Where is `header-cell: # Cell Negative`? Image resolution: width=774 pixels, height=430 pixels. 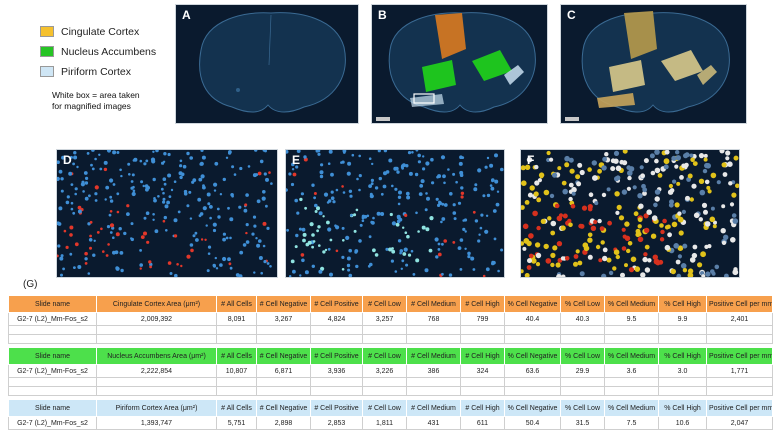 header-cell: # Cell Negative is located at coordinates (283, 304).